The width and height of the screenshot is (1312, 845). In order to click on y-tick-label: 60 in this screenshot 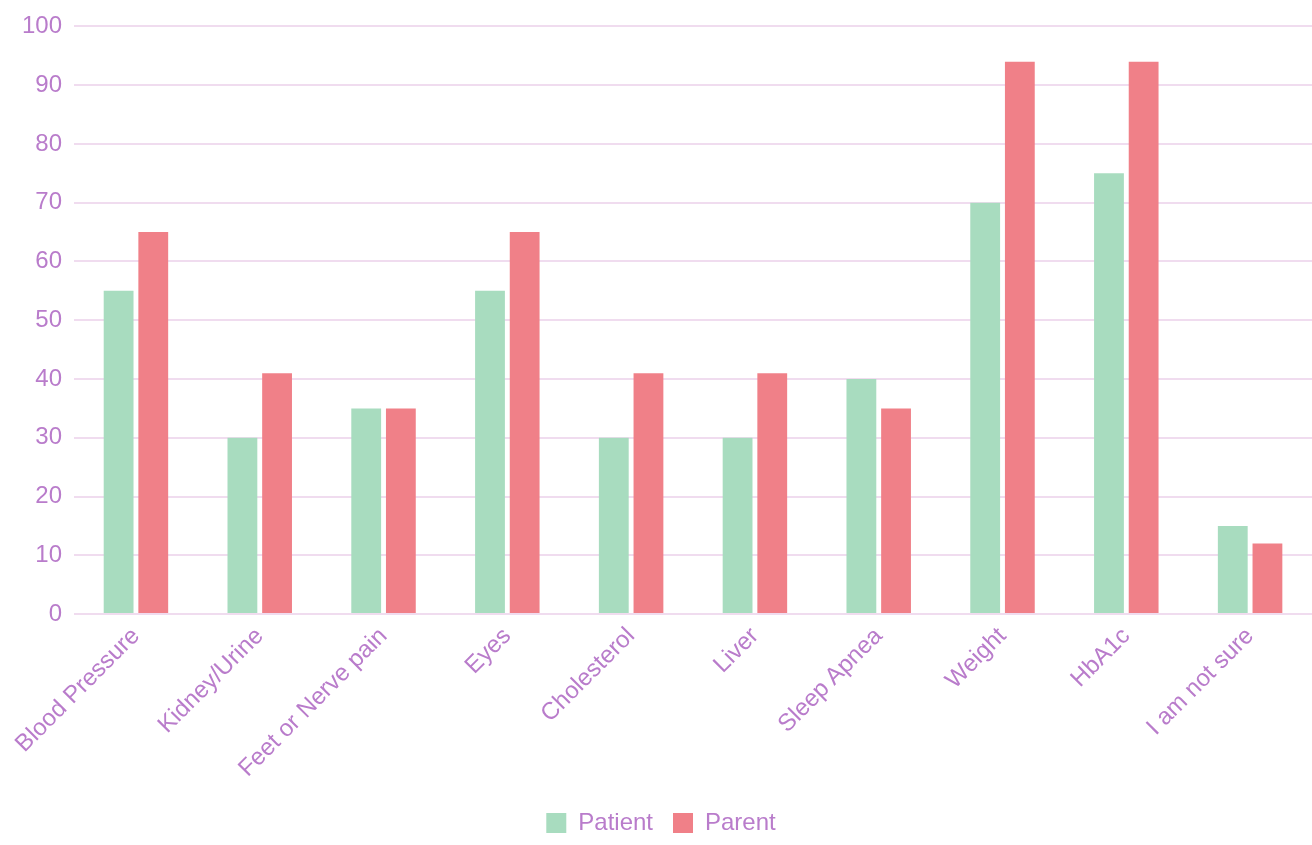, I will do `click(49, 260)`.